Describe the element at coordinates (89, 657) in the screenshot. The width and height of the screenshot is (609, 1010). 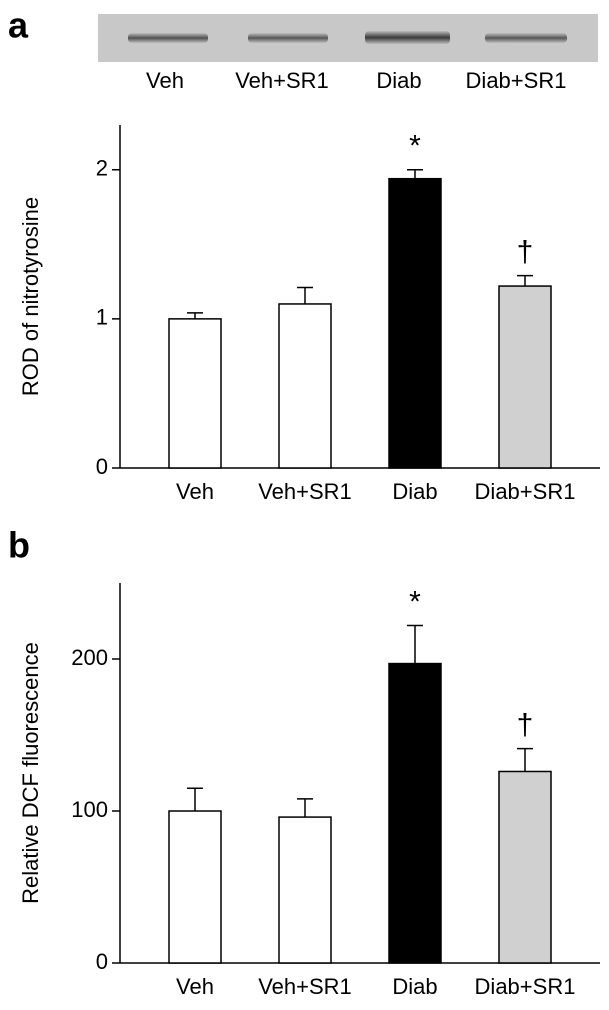
I see `y-tick-label: 200` at that location.